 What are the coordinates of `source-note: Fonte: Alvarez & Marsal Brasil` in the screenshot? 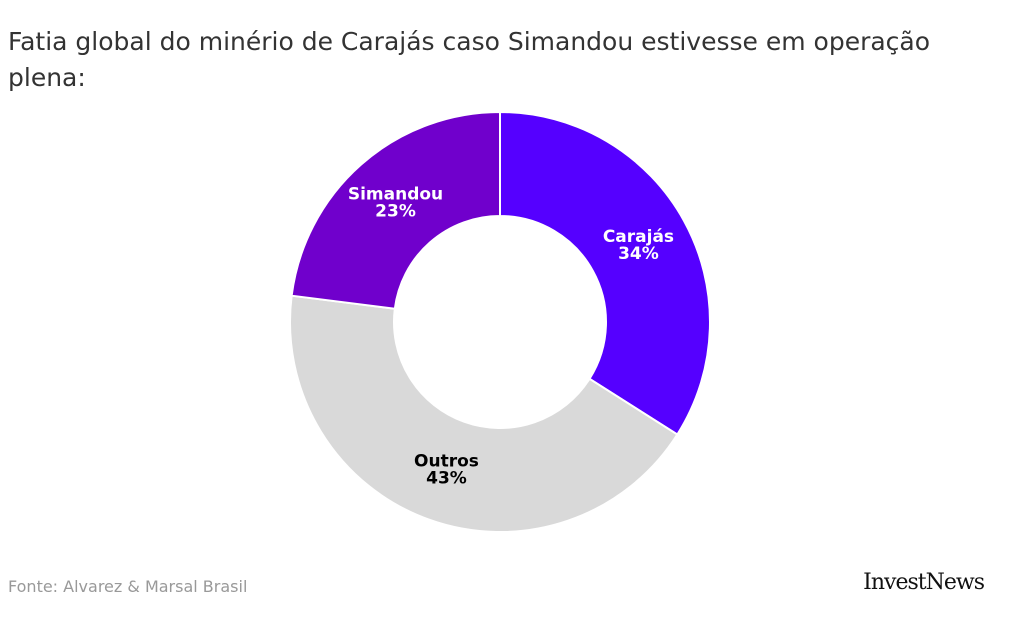 It's located at (128, 586).